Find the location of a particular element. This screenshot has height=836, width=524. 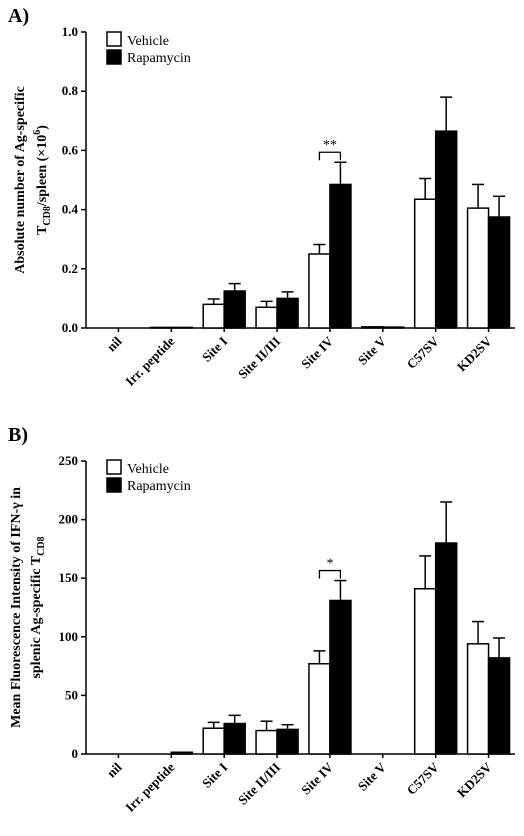

panel-a-ylabel-t: T is located at coordinates (42, 230).